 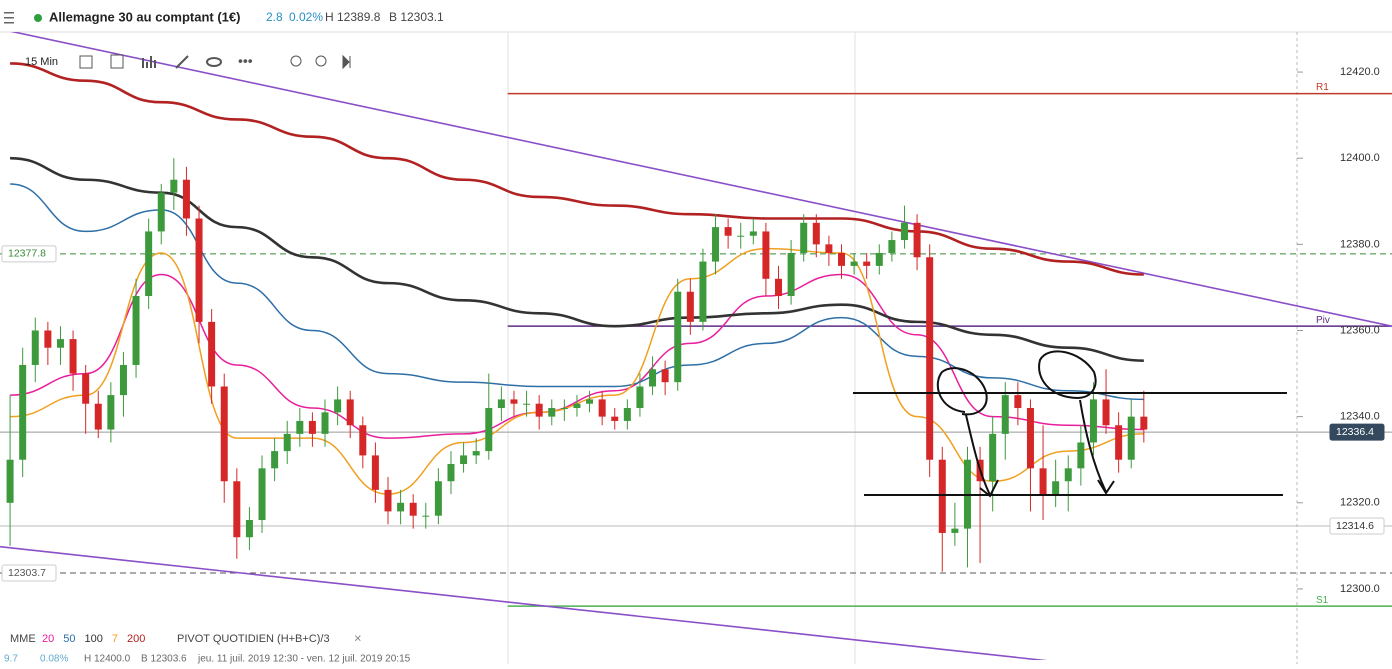 I want to click on legend-close: ×, so click(x=358, y=637).